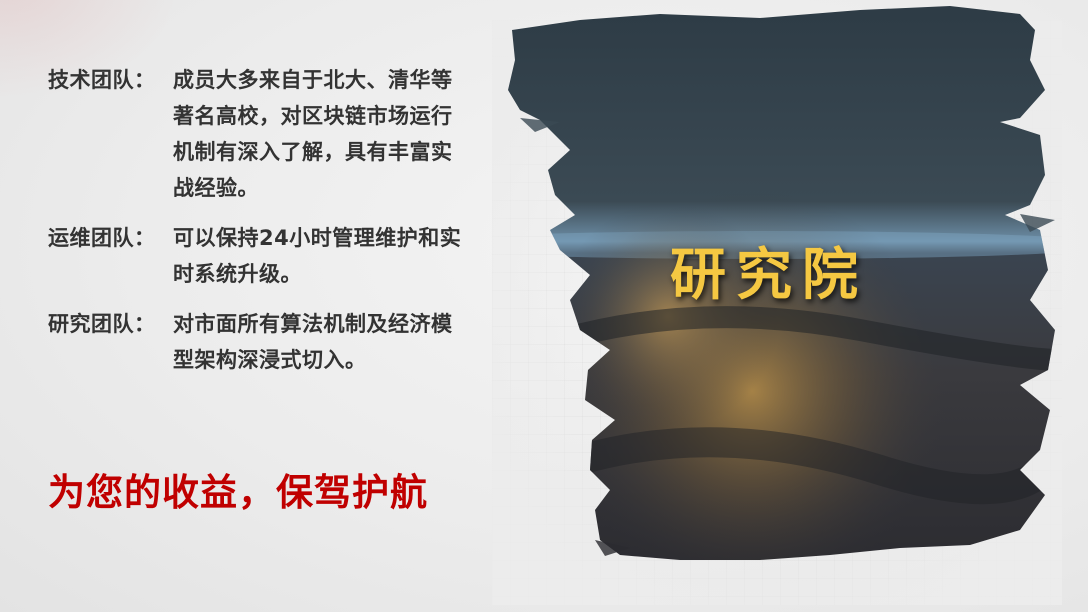 The image size is (1088, 612). I want to click on team-description: 可以保持24小时管理维护和实时系统升级。, so click(317, 256).